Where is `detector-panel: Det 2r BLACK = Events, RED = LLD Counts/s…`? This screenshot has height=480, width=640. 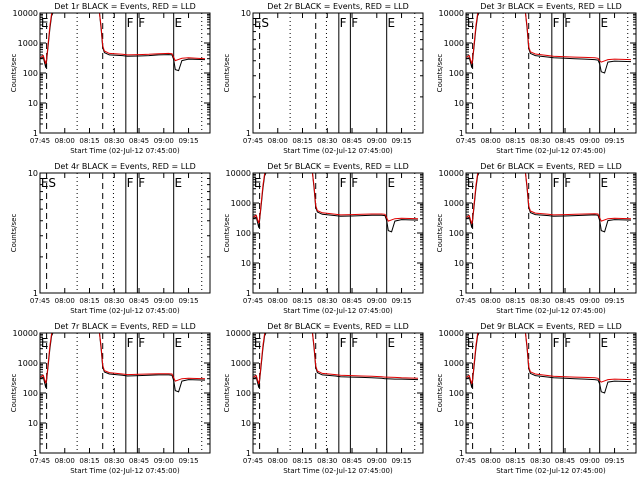 detector-panel: Det 2r BLACK = Events, RED = LLD Counts/s… is located at coordinates (323, 78).